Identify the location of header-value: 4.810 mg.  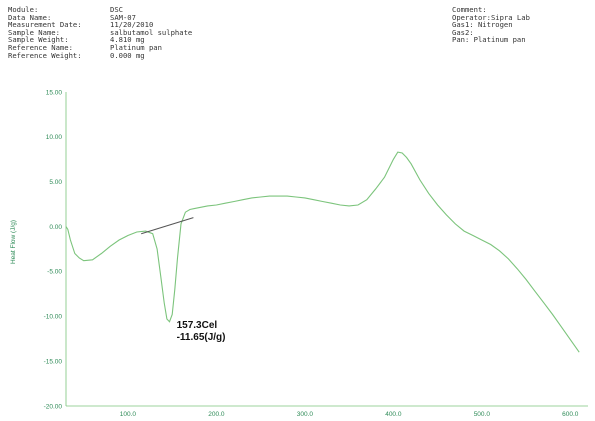
(127, 40).